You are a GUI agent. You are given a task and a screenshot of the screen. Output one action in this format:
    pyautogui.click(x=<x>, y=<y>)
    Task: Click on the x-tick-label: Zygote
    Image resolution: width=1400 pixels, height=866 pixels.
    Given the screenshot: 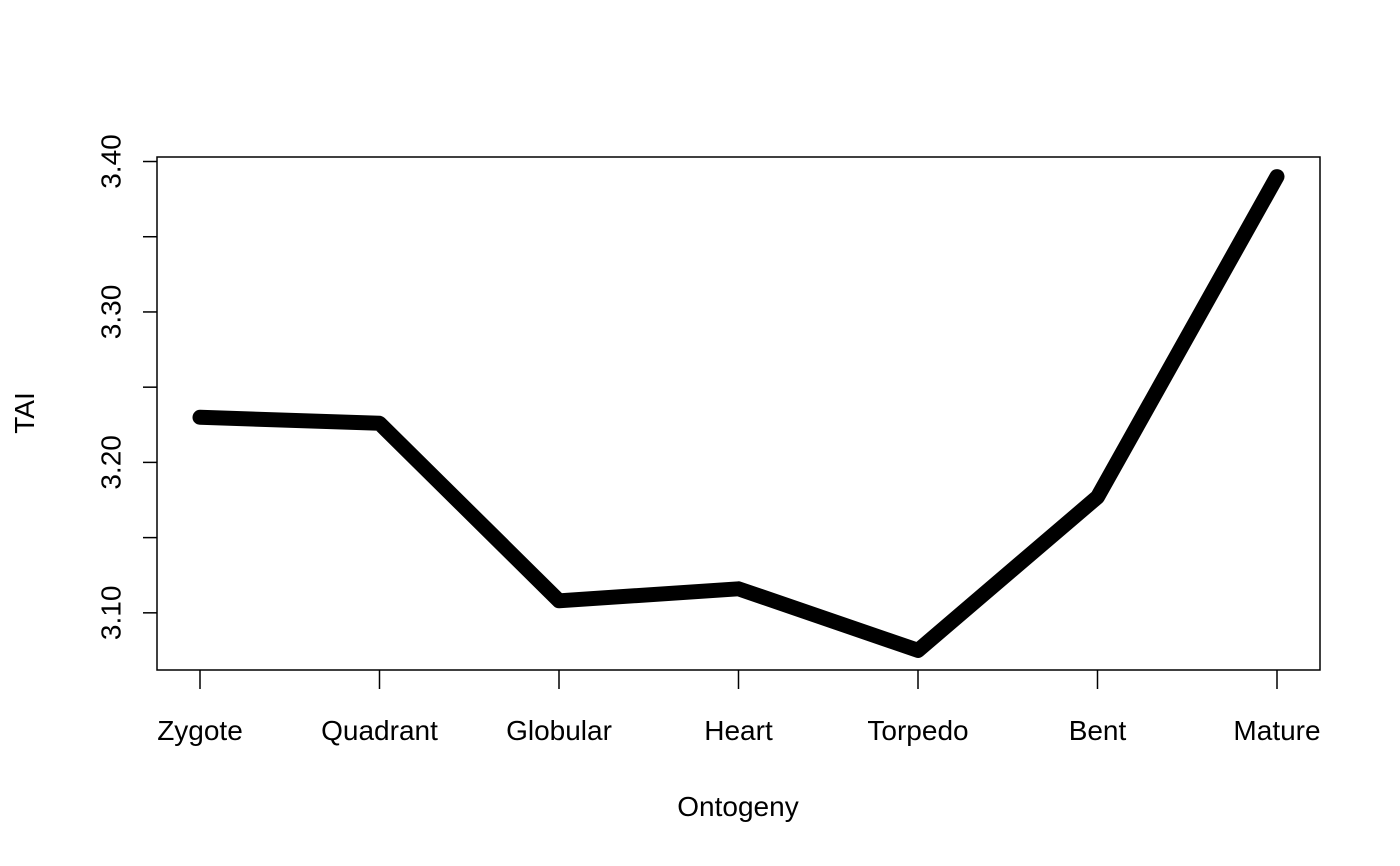 What is the action you would take?
    pyautogui.click(x=200, y=730)
    